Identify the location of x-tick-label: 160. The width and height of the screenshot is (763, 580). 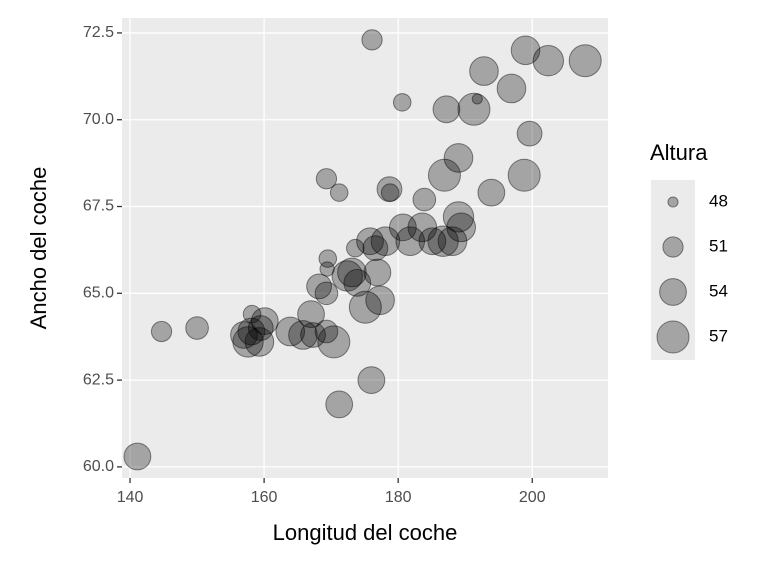
(264, 497).